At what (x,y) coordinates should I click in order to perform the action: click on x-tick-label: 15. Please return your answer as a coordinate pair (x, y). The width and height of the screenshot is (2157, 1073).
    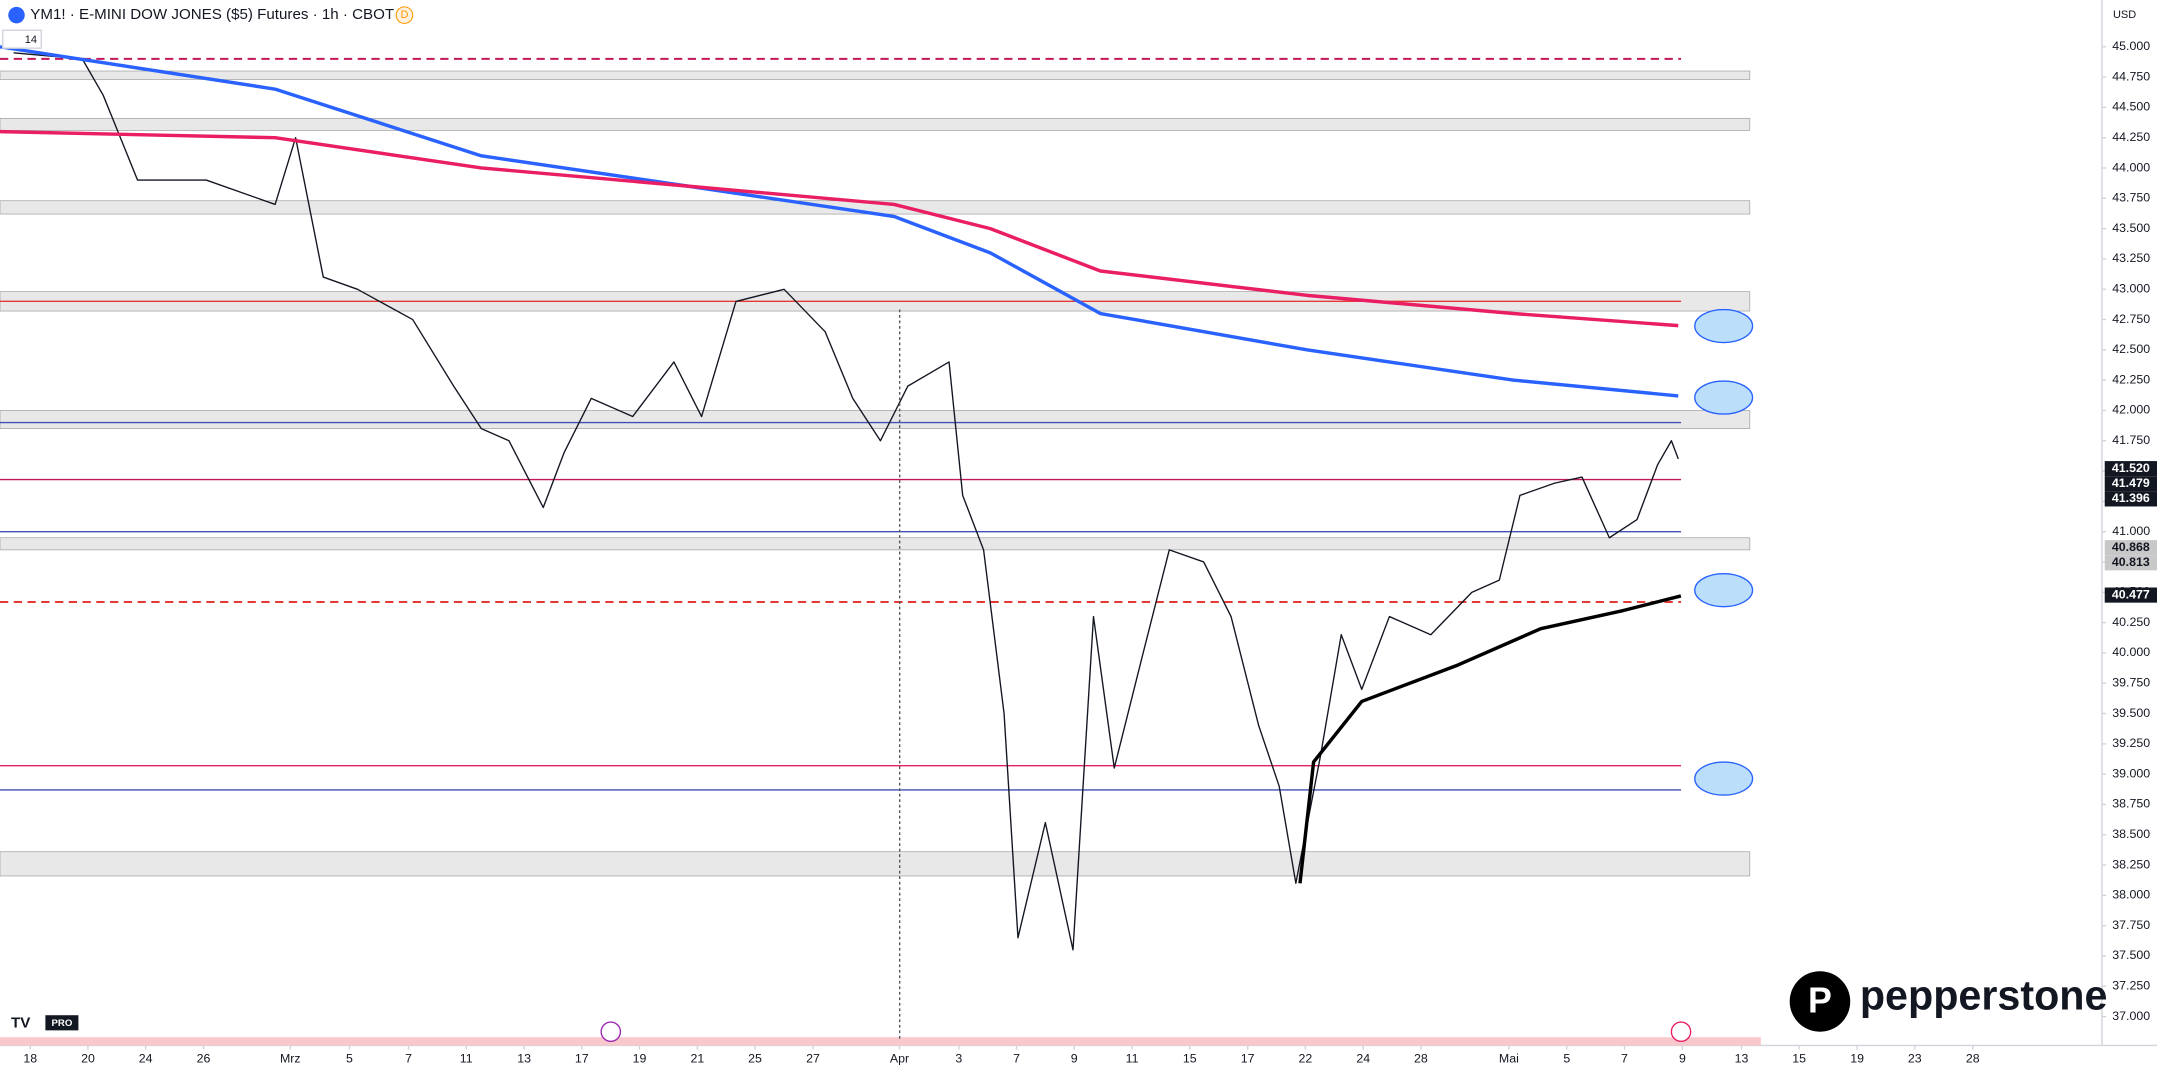
    Looking at the image, I should click on (1799, 1059).